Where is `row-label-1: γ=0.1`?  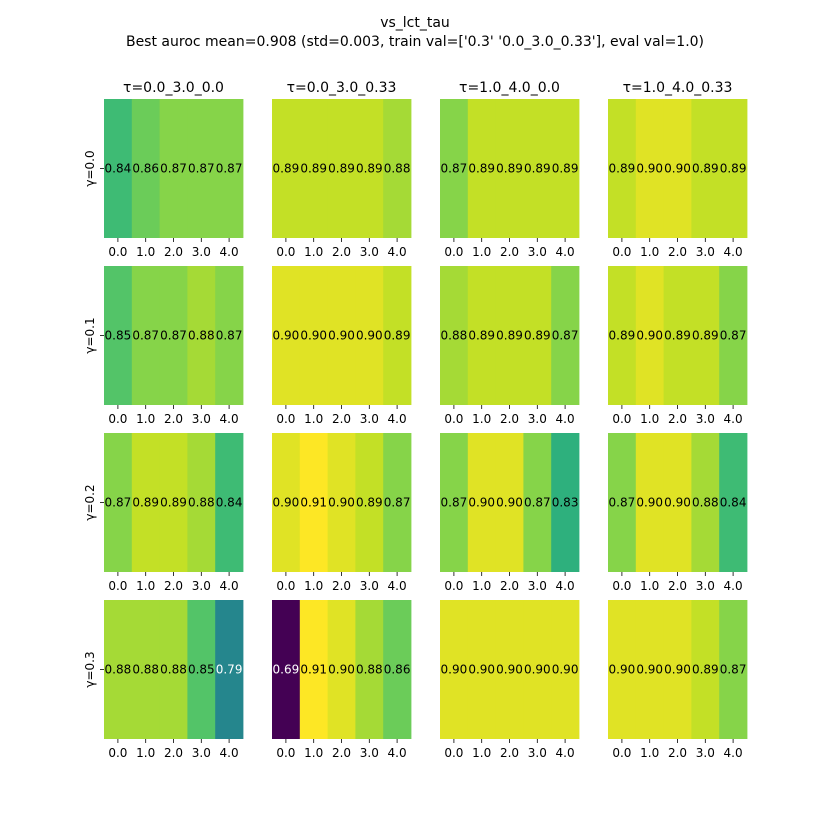
row-label-1: γ=0.1 is located at coordinates (90, 335).